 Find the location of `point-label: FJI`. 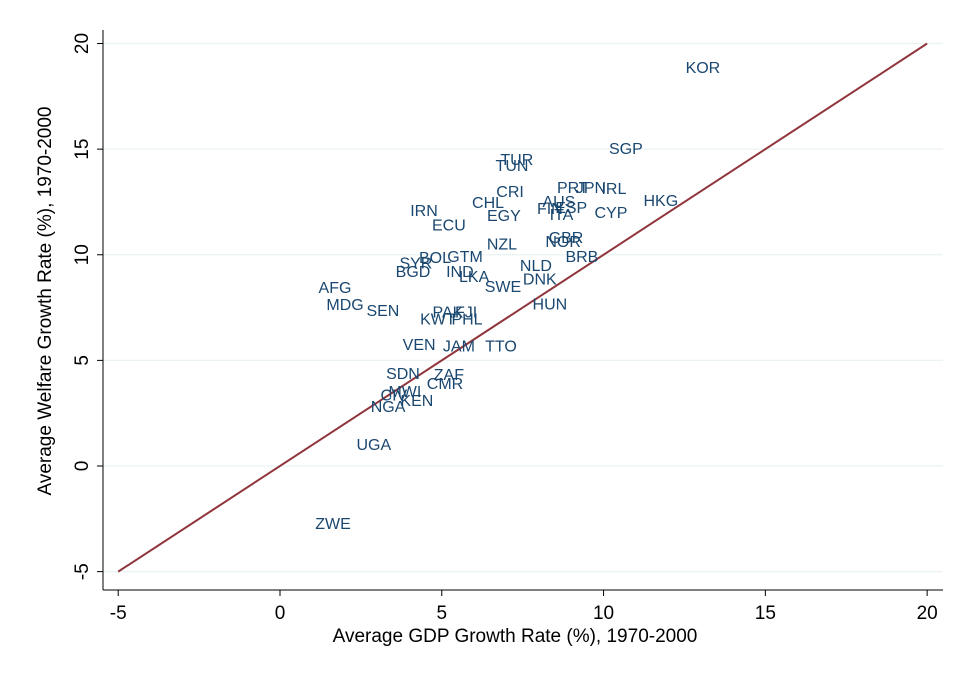

point-label: FJI is located at coordinates (466, 312).